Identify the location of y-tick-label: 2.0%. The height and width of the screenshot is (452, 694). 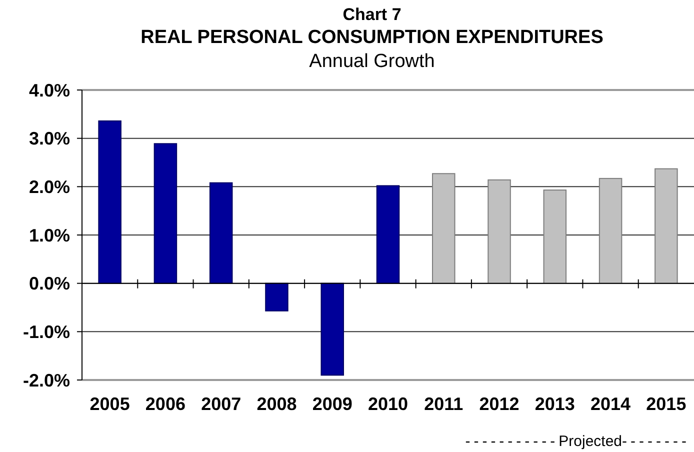
(49, 186).